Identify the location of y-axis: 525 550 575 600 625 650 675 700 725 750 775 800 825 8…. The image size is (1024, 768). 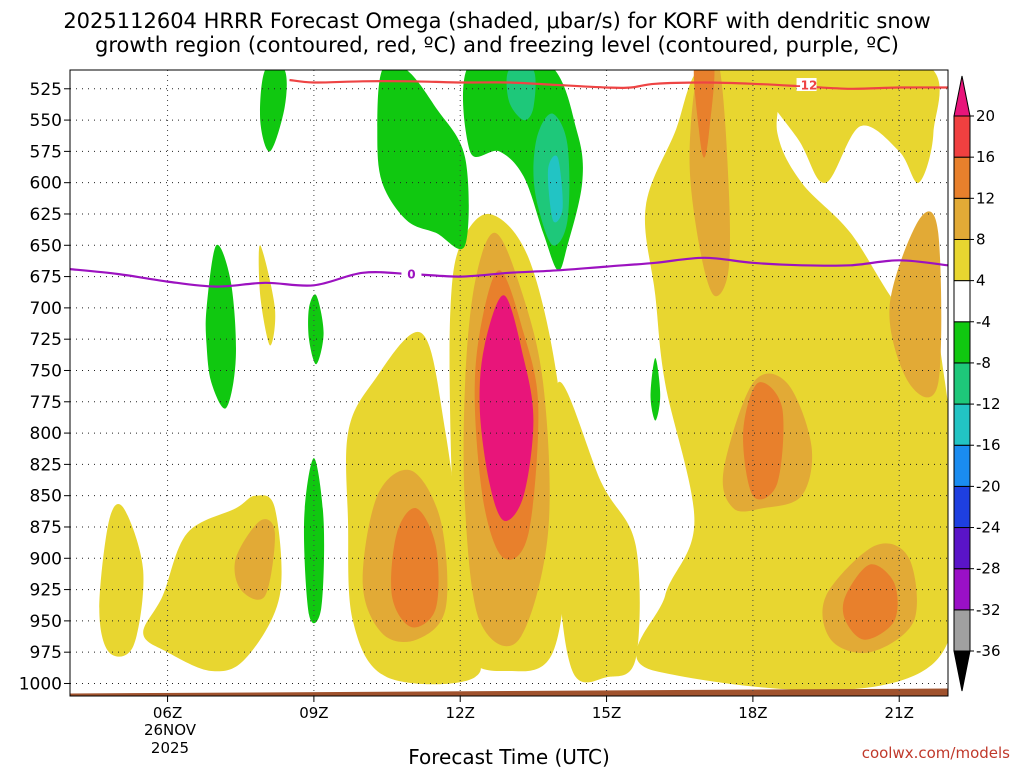
(44, 387).